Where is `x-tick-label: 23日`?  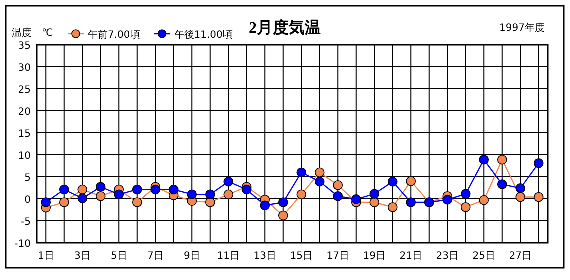 x-tick-label: 23日 is located at coordinates (447, 256).